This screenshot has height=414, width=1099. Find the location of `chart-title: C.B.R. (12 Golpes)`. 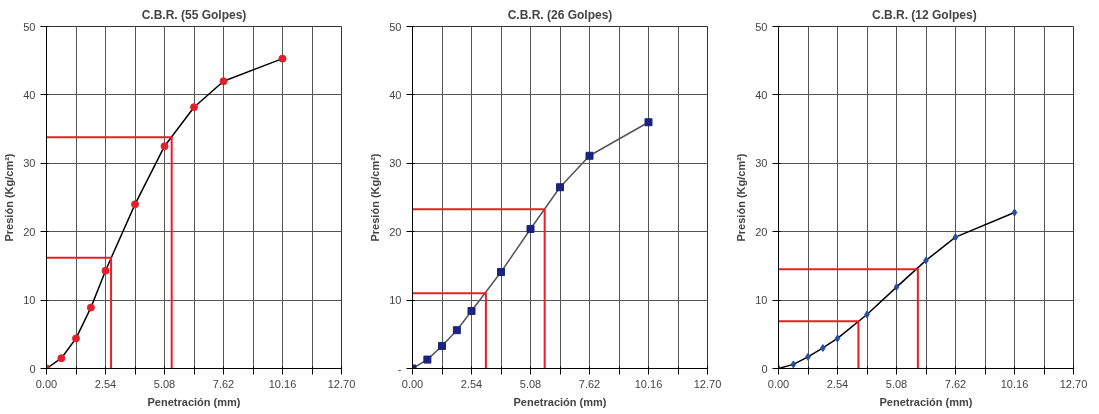

chart-title: C.B.R. (12 Golpes) is located at coordinates (924, 14).